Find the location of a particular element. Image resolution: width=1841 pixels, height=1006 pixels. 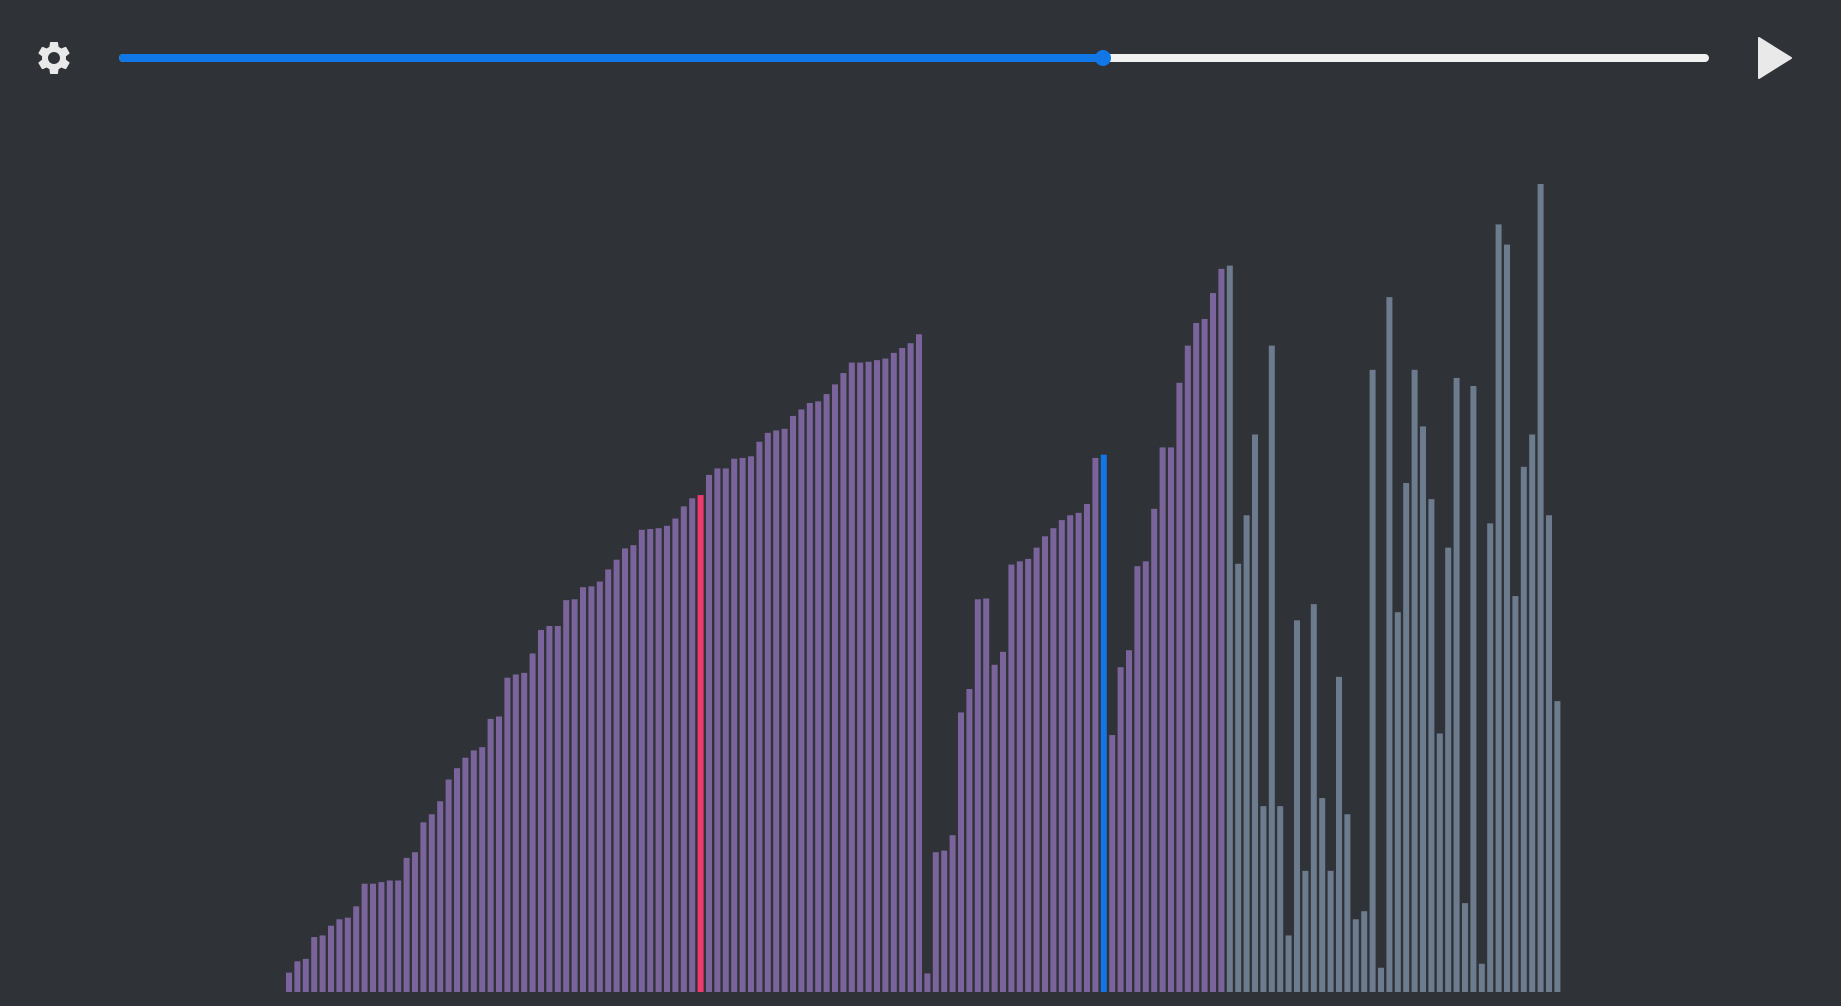

bar-compare is located at coordinates (700, 743).